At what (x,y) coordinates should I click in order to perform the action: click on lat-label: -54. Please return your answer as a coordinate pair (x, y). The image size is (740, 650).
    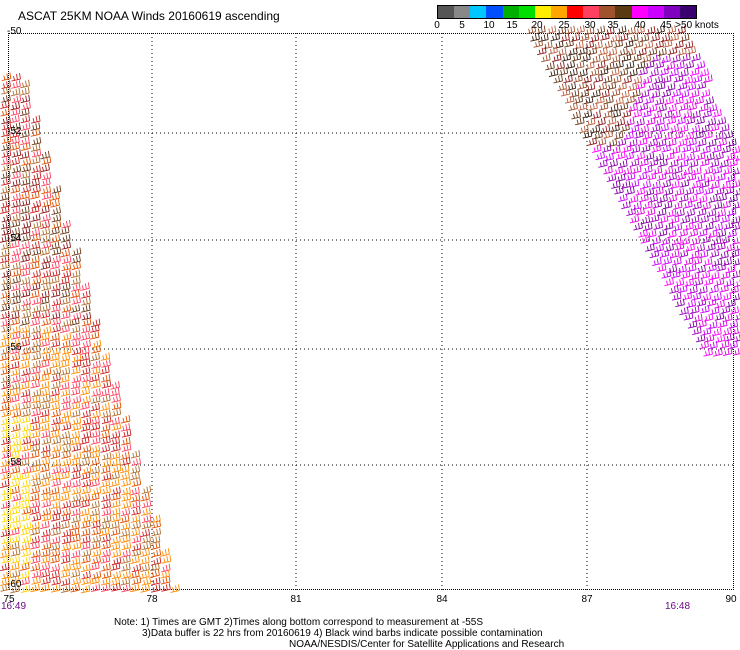
    Looking at the image, I should click on (14, 238).